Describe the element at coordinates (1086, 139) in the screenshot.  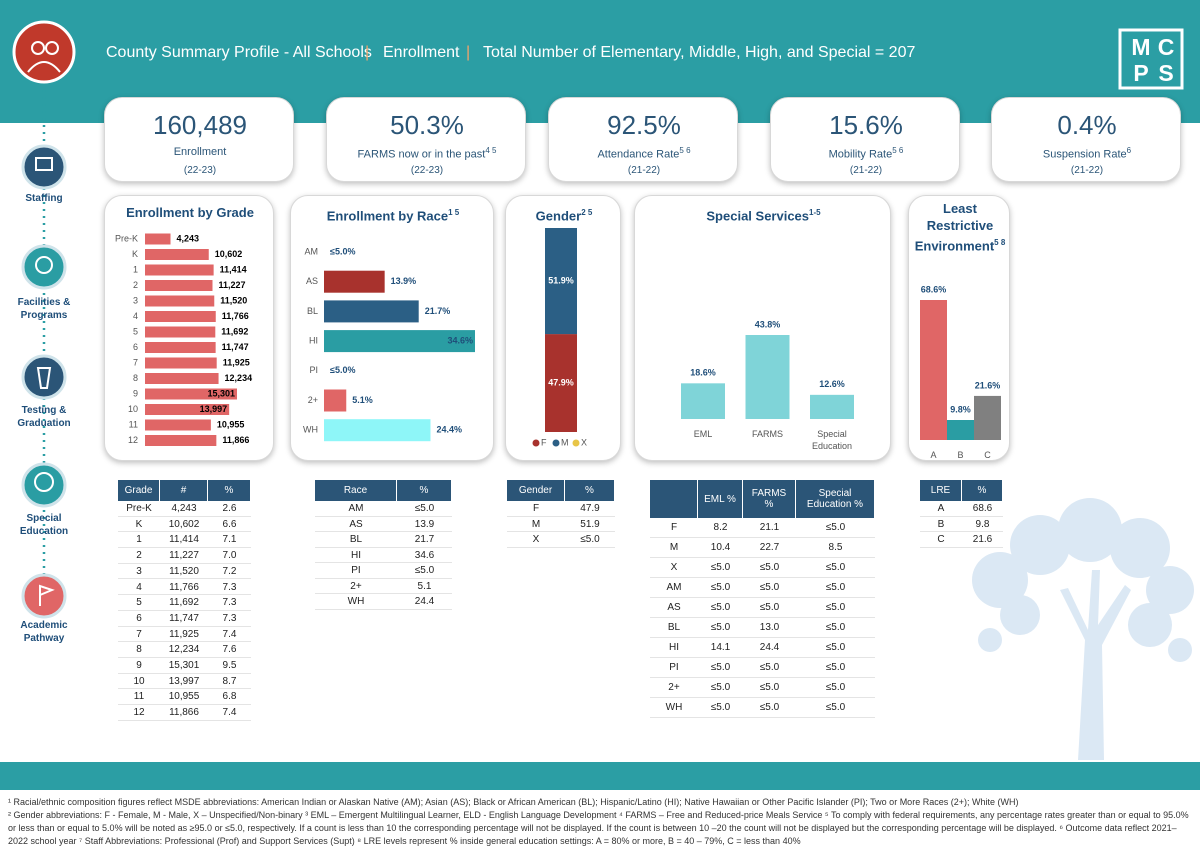
I see `kpi-card: 0.4% Suspension Rate6 (21-22)` at that location.